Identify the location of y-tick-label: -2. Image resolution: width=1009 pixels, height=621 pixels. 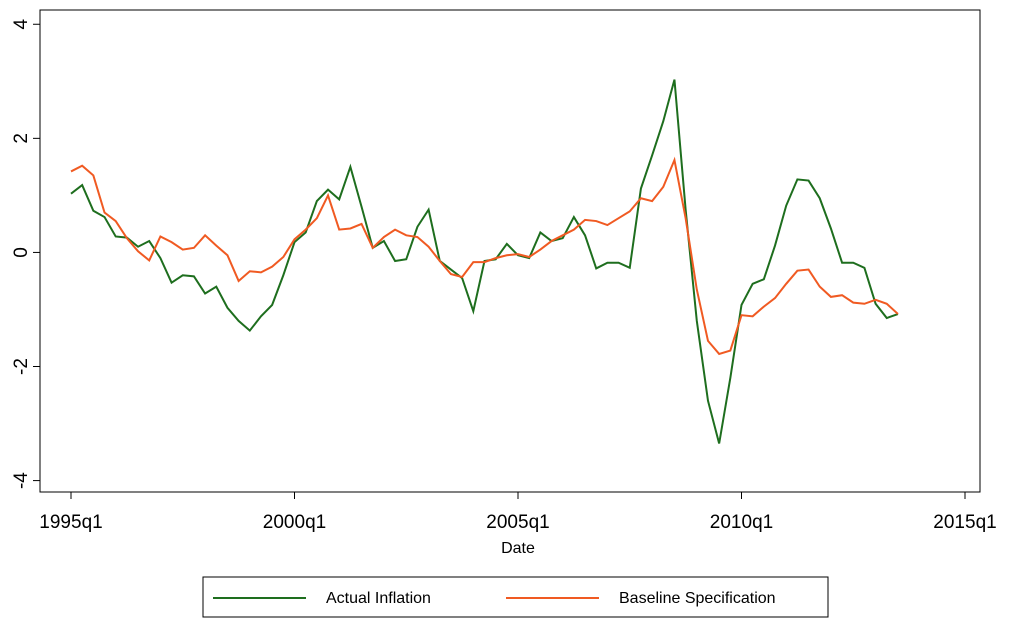
(21, 366).